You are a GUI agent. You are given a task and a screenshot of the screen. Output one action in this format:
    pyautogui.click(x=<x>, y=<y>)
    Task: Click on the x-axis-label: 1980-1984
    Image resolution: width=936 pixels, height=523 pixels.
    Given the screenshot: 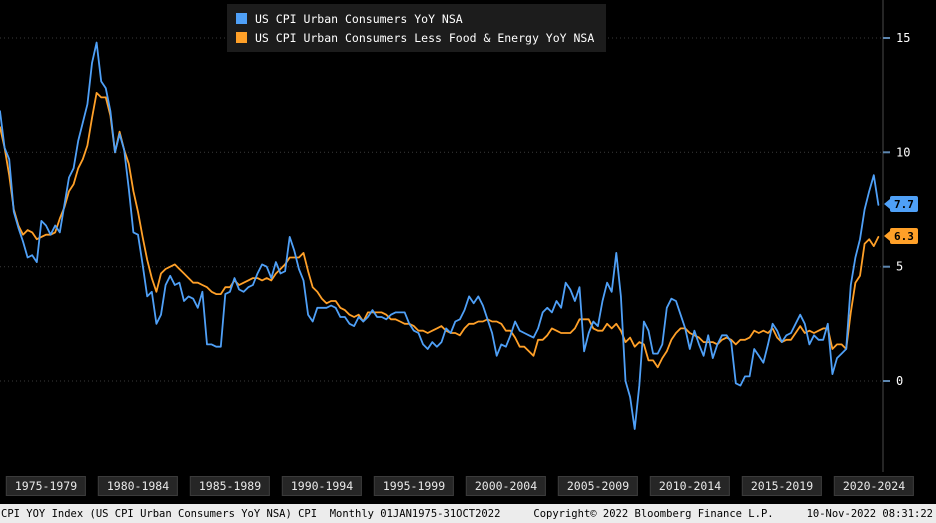 What is the action you would take?
    pyautogui.click(x=138, y=486)
    